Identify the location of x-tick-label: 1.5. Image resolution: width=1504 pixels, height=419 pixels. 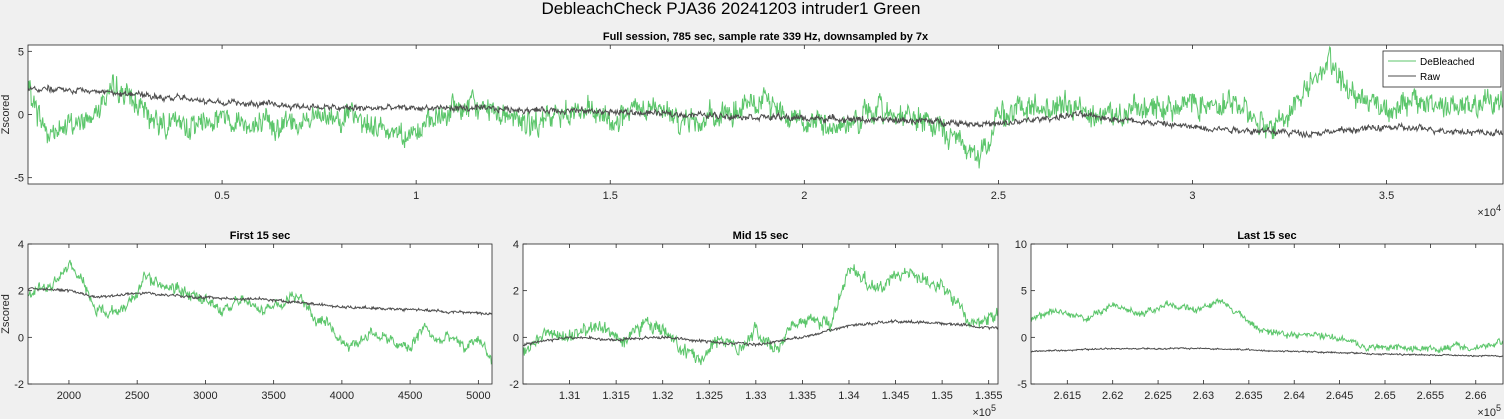
(610, 196).